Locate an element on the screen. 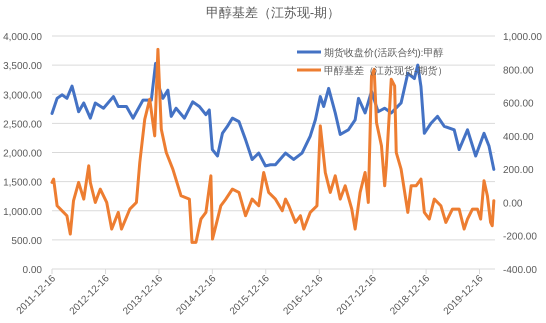 Image resolution: width=546 pixels, height=323 pixels. y-tick-label: 0.00 is located at coordinates (32, 270).